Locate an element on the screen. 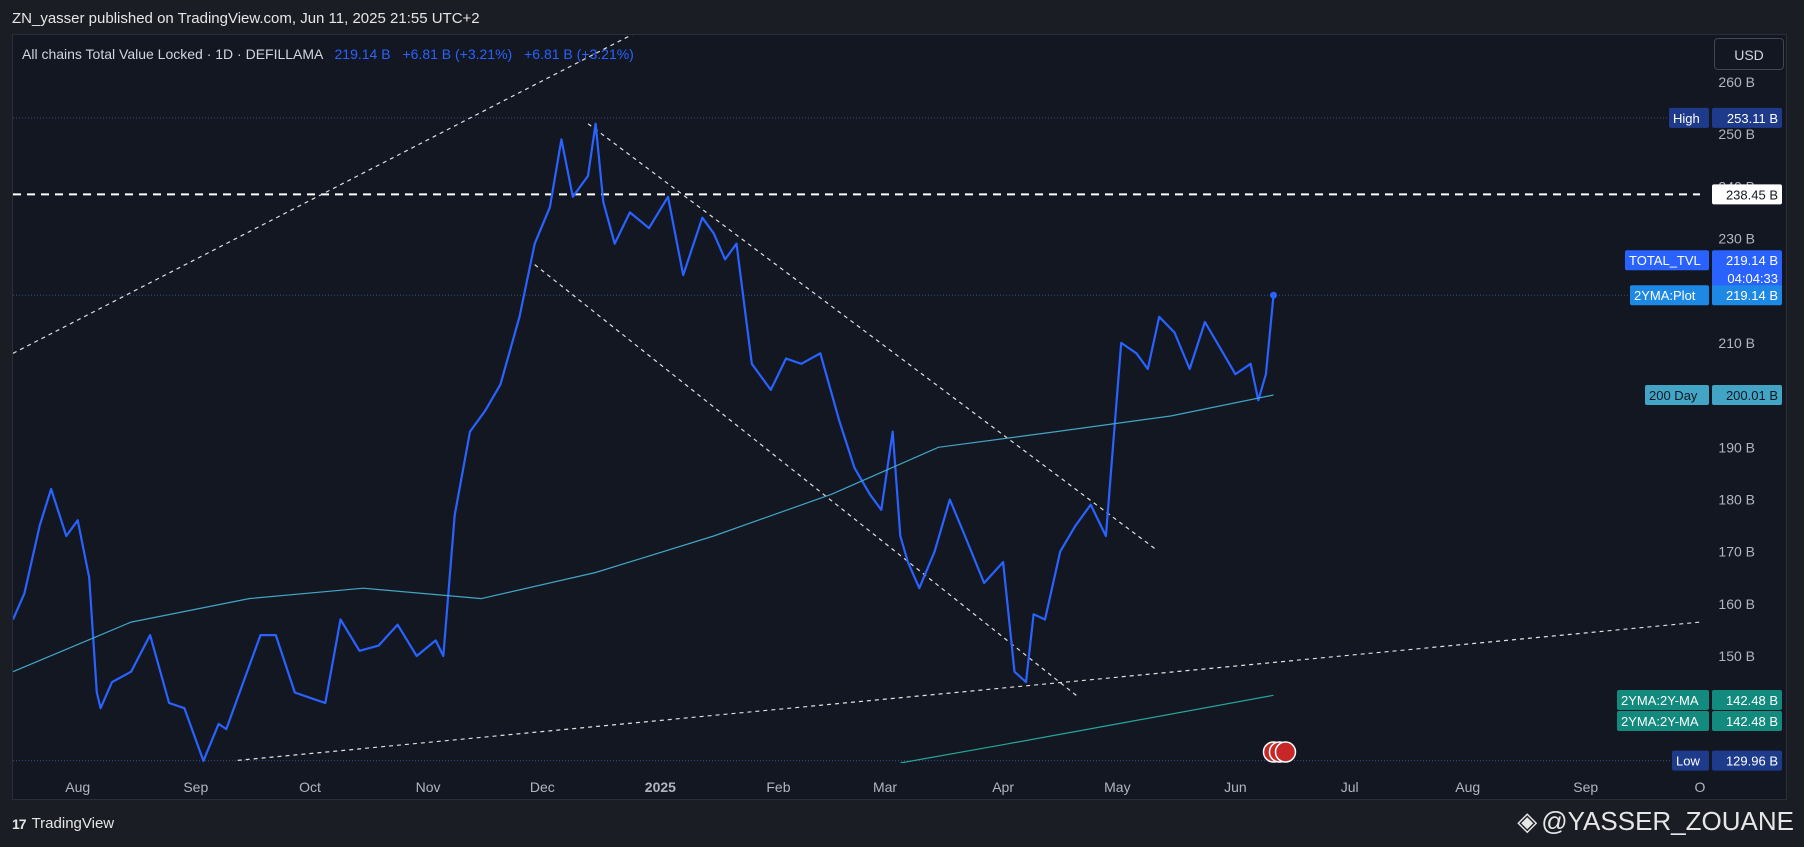  dashed-line-value: 238.45 B is located at coordinates (1752, 194).